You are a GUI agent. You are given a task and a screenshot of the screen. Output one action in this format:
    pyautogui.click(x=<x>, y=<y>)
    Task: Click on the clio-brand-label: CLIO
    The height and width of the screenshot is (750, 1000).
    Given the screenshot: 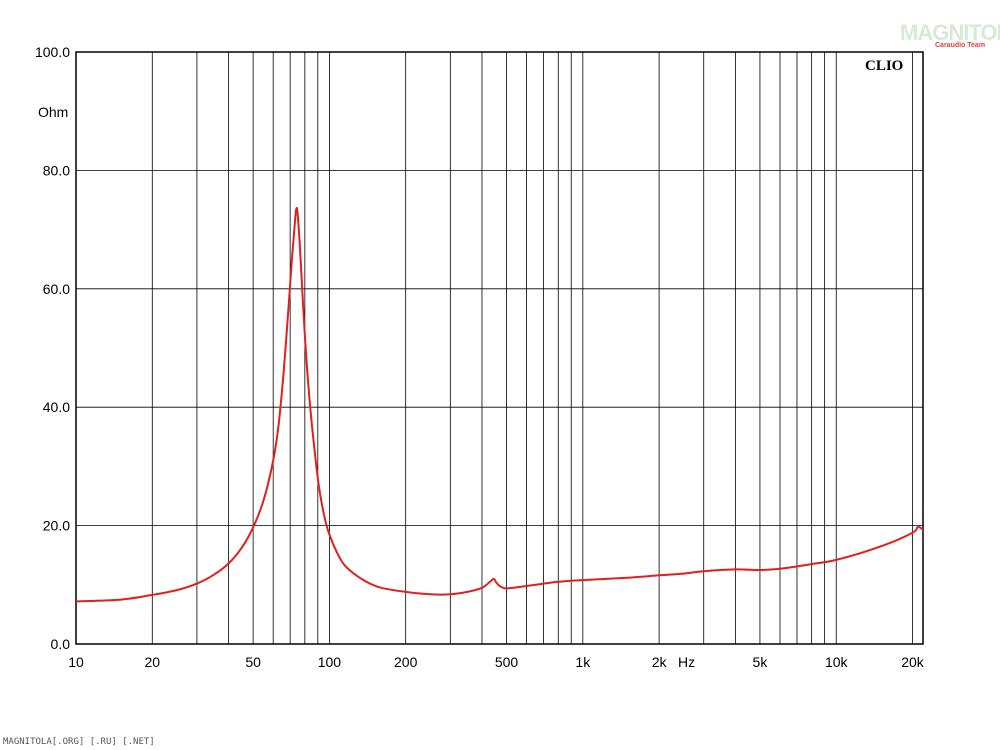 What is the action you would take?
    pyautogui.click(x=884, y=66)
    